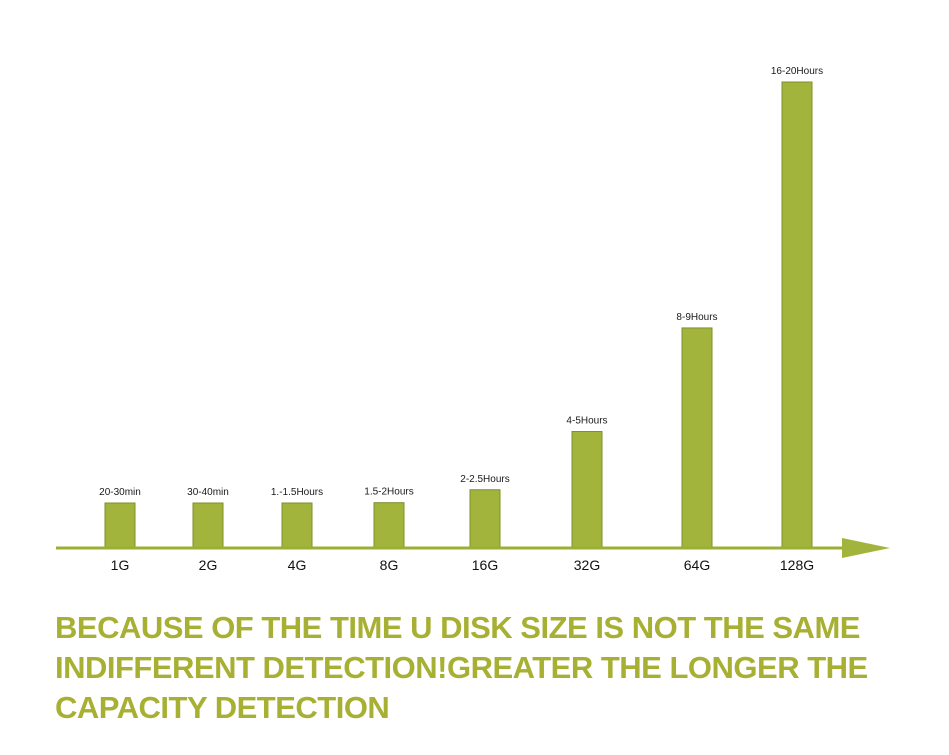 Image resolution: width=949 pixels, height=755 pixels. Describe the element at coordinates (297, 565) in the screenshot. I see `tick-label-4G: 4G` at that location.